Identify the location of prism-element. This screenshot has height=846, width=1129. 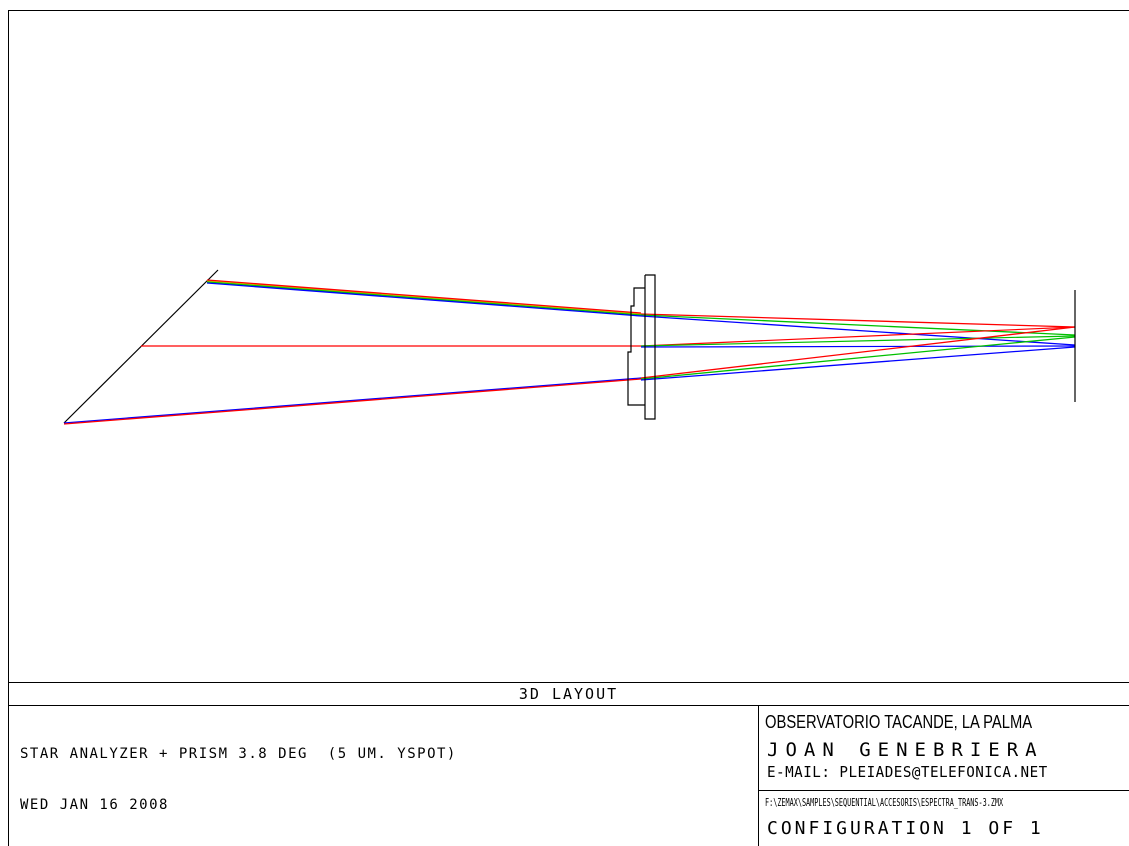
(641, 347).